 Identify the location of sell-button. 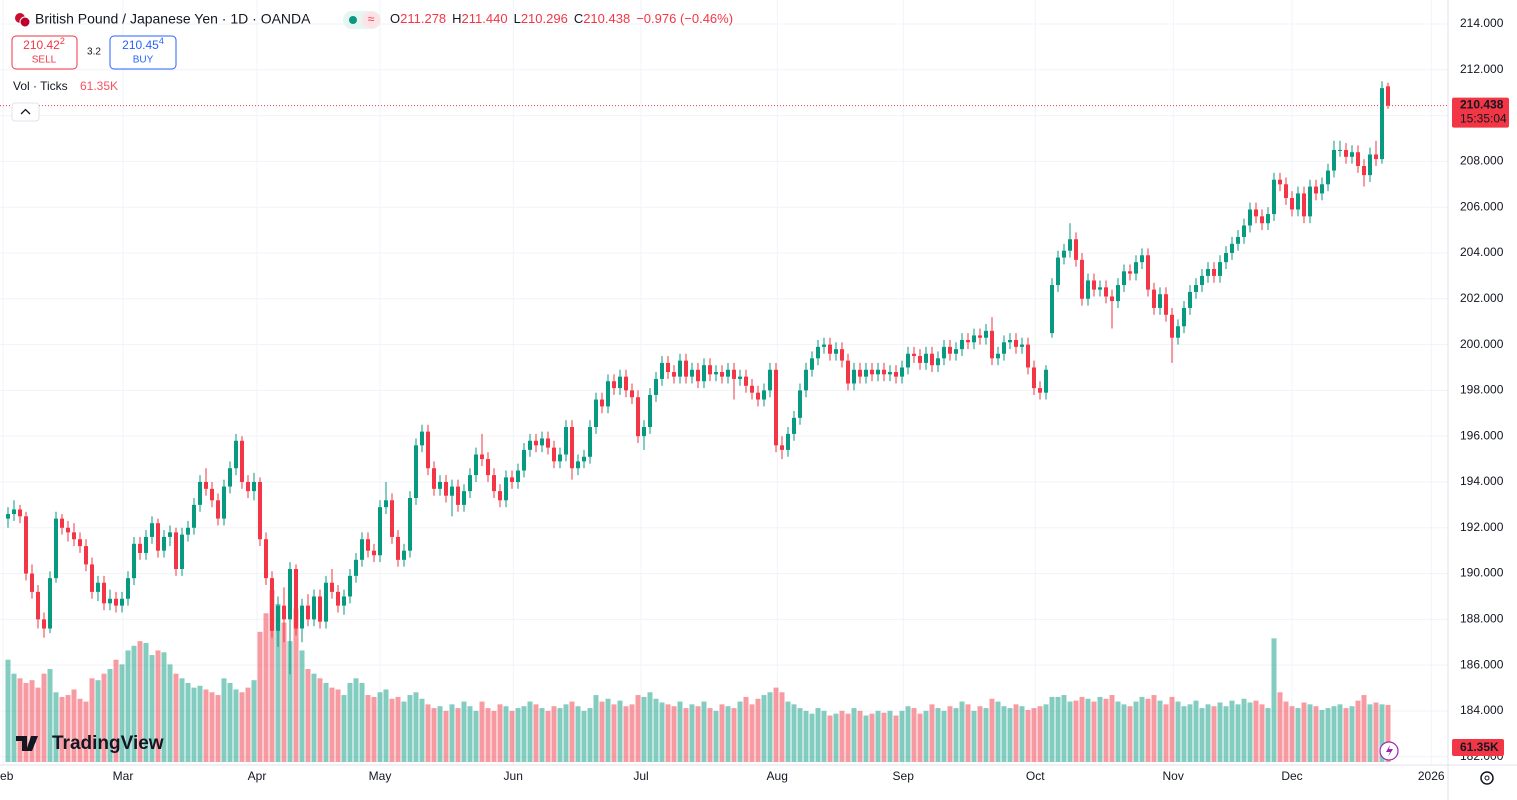
(44, 52).